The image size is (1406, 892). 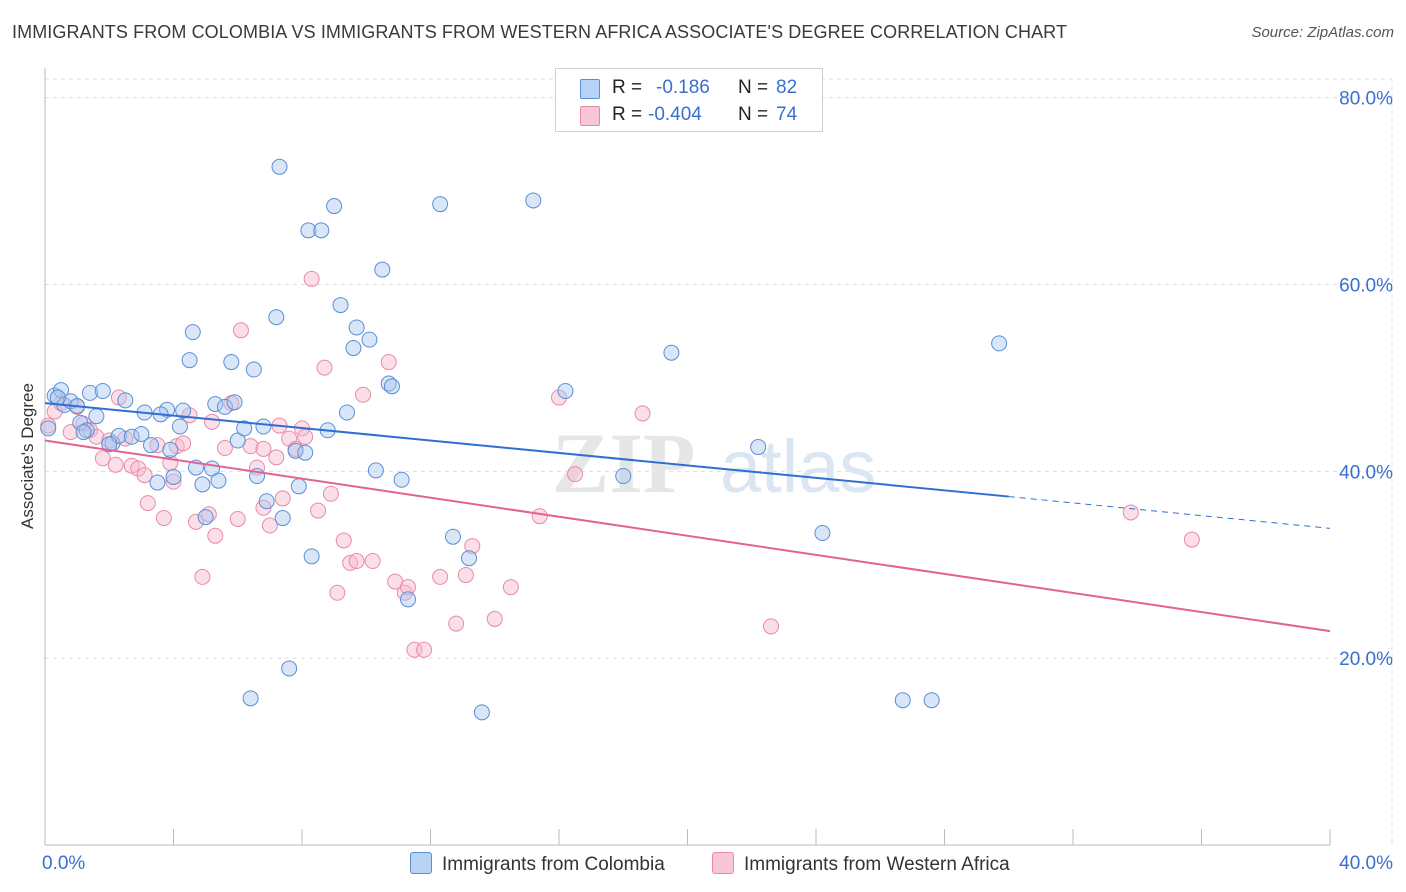 I want to click on series-legend-blue: Immigrants from Colombia, so click(x=537, y=864).